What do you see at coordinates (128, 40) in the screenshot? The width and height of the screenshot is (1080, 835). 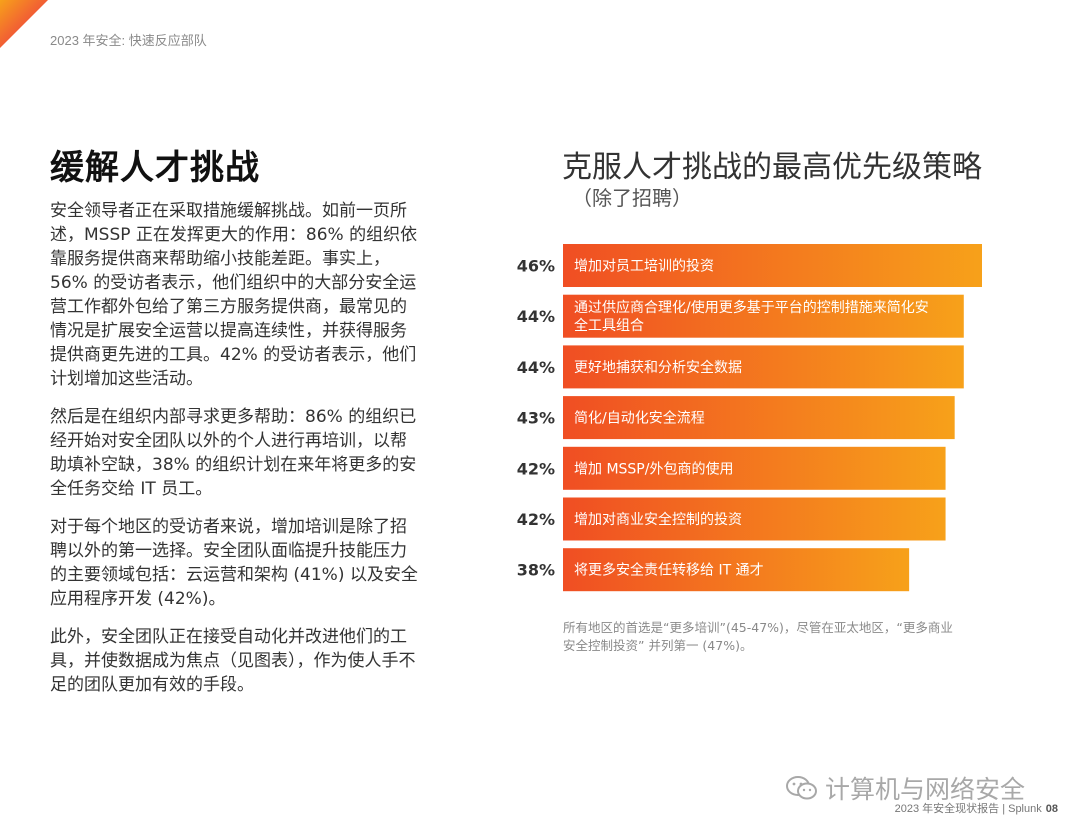 I see `report-header: 2023 年安全: 快速反应部队` at bounding box center [128, 40].